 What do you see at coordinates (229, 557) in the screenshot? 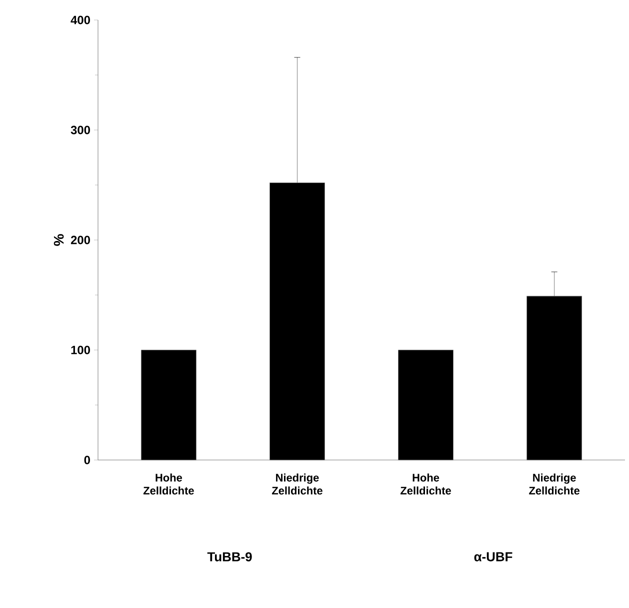
I see `text: TuBB-9` at bounding box center [229, 557].